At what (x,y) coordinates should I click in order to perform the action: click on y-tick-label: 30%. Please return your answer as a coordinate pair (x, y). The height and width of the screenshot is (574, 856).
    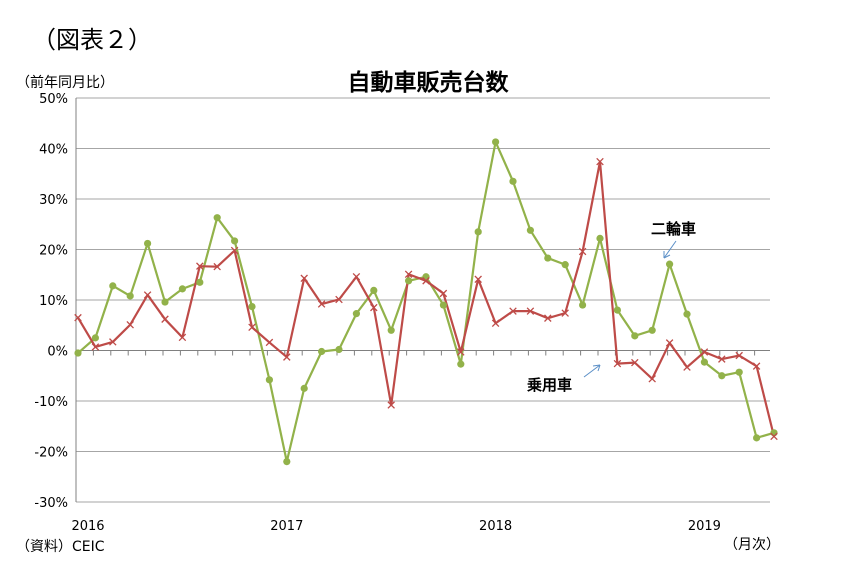
    Looking at the image, I should click on (53, 200).